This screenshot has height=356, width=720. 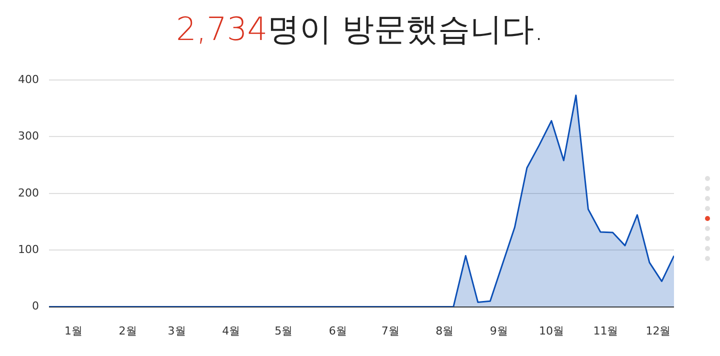 What do you see at coordinates (35, 306) in the screenshot?
I see `y-tick-label: 0` at bounding box center [35, 306].